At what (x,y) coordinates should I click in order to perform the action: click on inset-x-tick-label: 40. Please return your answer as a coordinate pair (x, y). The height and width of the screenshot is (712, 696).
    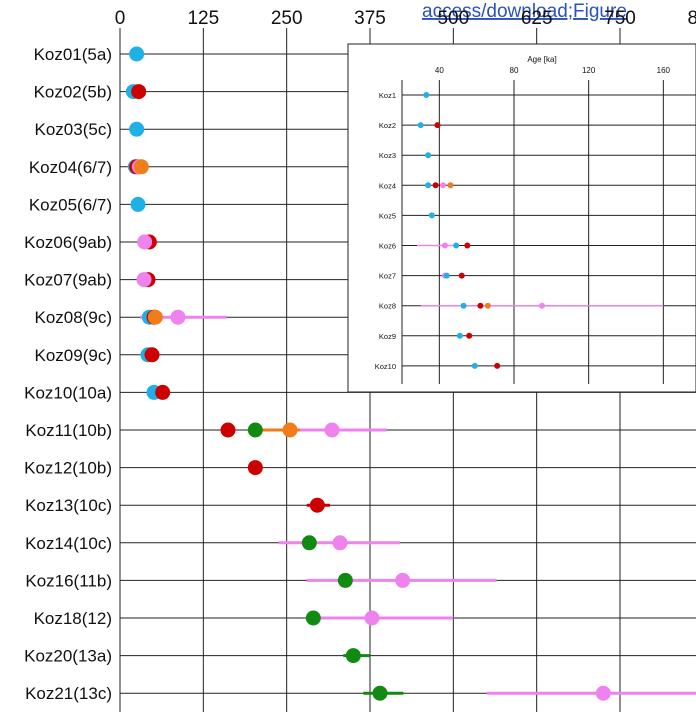
    Looking at the image, I should click on (439, 70).